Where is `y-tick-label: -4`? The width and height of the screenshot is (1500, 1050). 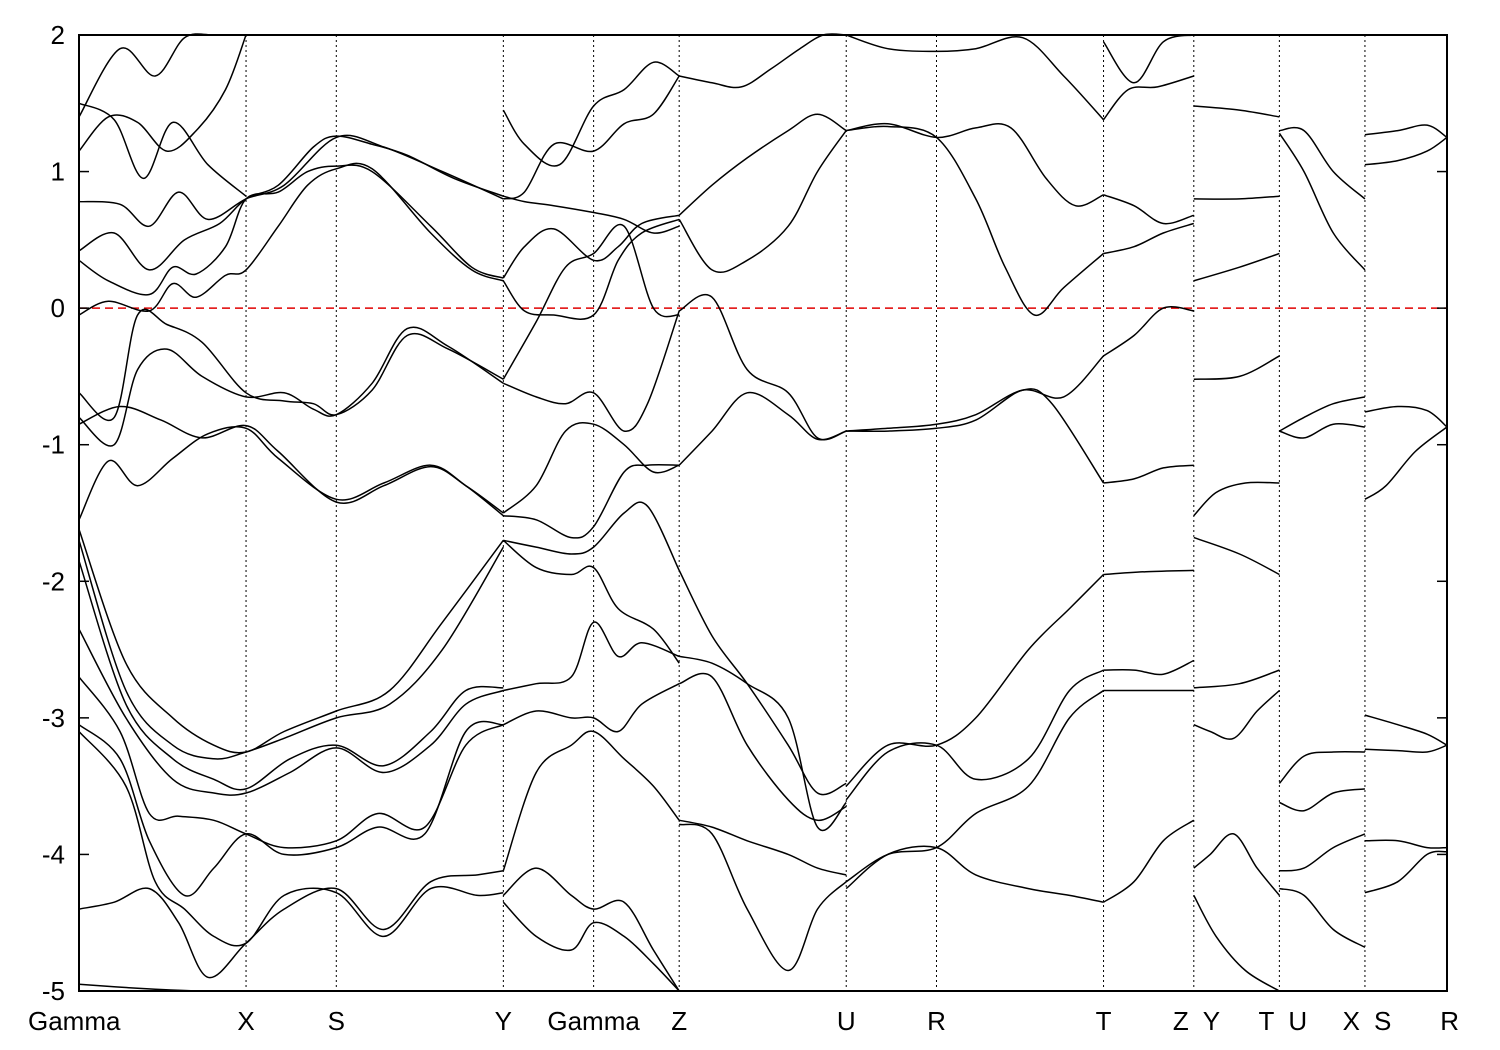 y-tick-label: -4 is located at coordinates (53, 854).